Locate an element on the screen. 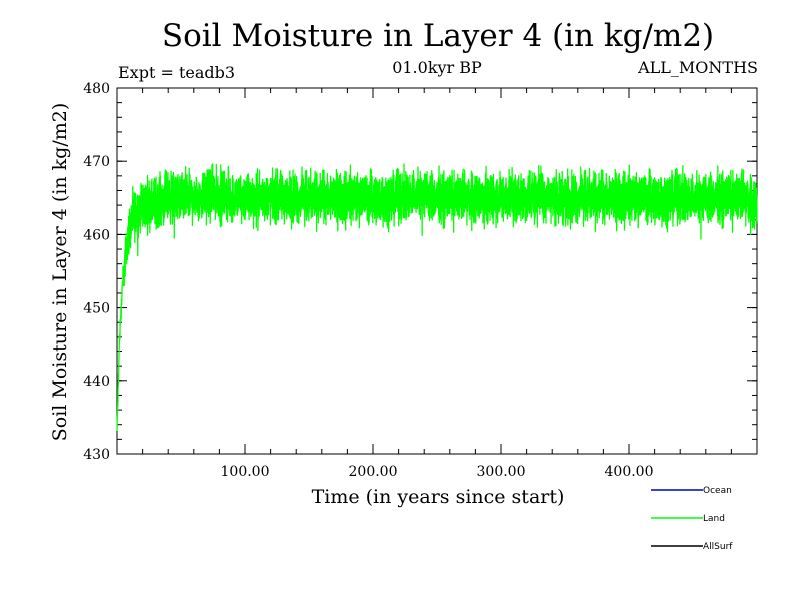 The image size is (800, 600). legend-label-ocean: Ocean is located at coordinates (717, 491).